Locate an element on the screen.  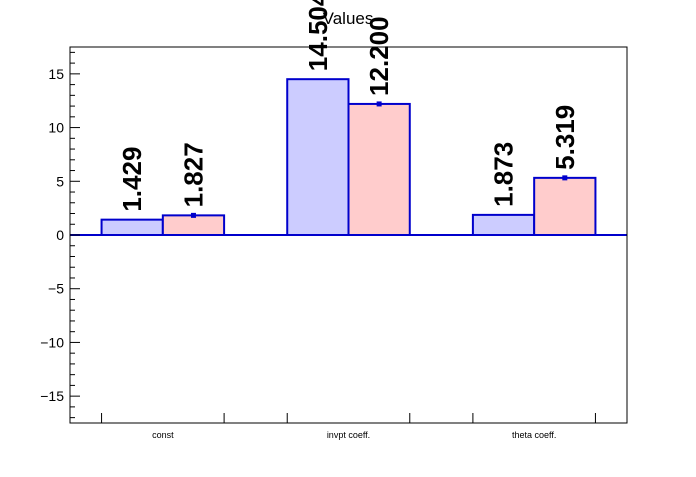
y-tick-label: −5 is located at coordinates (56, 289).